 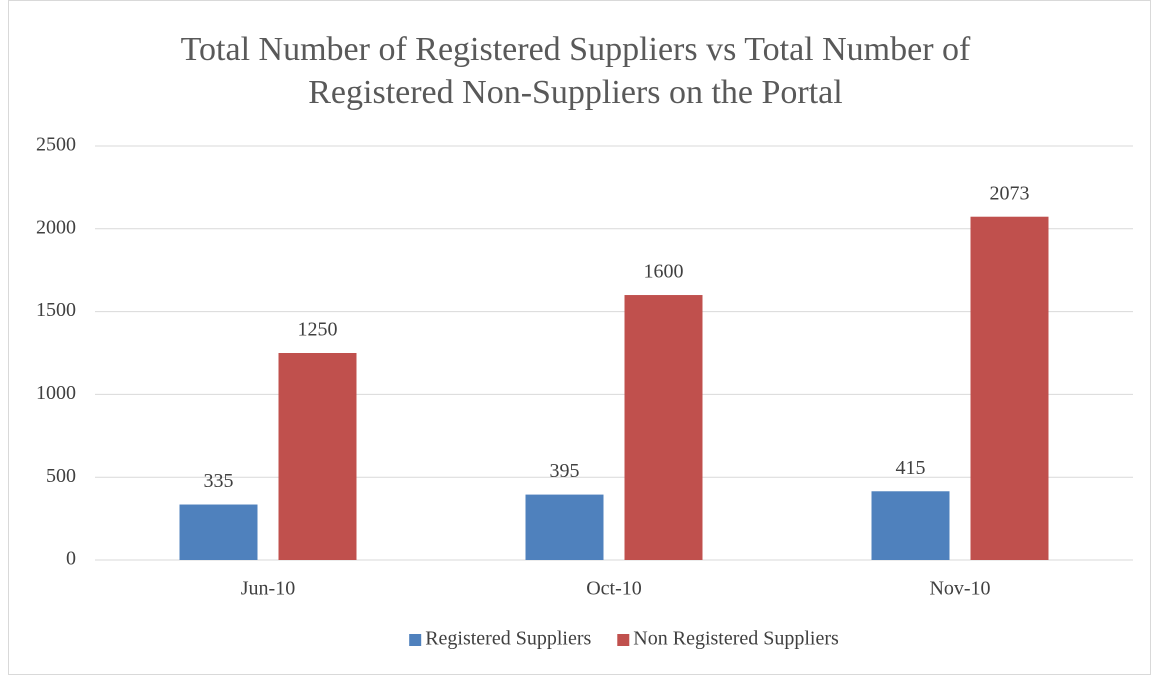 What do you see at coordinates (71, 559) in the screenshot?
I see `y-tick-label: 0` at bounding box center [71, 559].